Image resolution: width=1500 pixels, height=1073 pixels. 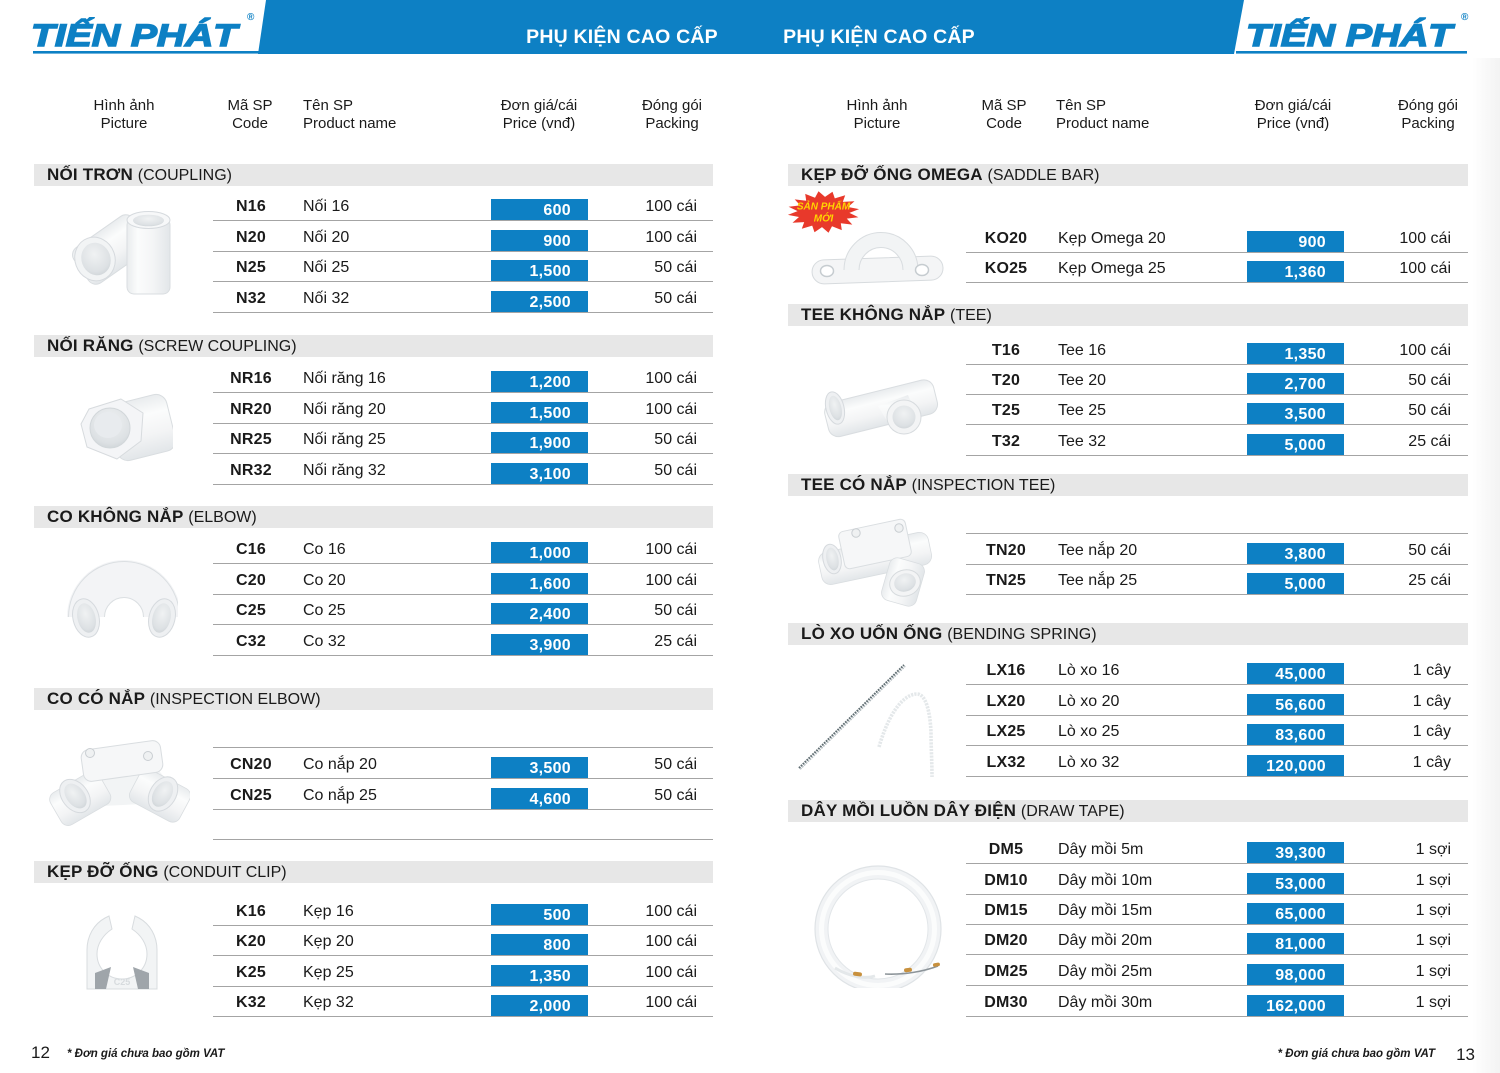 I want to click on svg-text: C25, so click(x=122, y=982).